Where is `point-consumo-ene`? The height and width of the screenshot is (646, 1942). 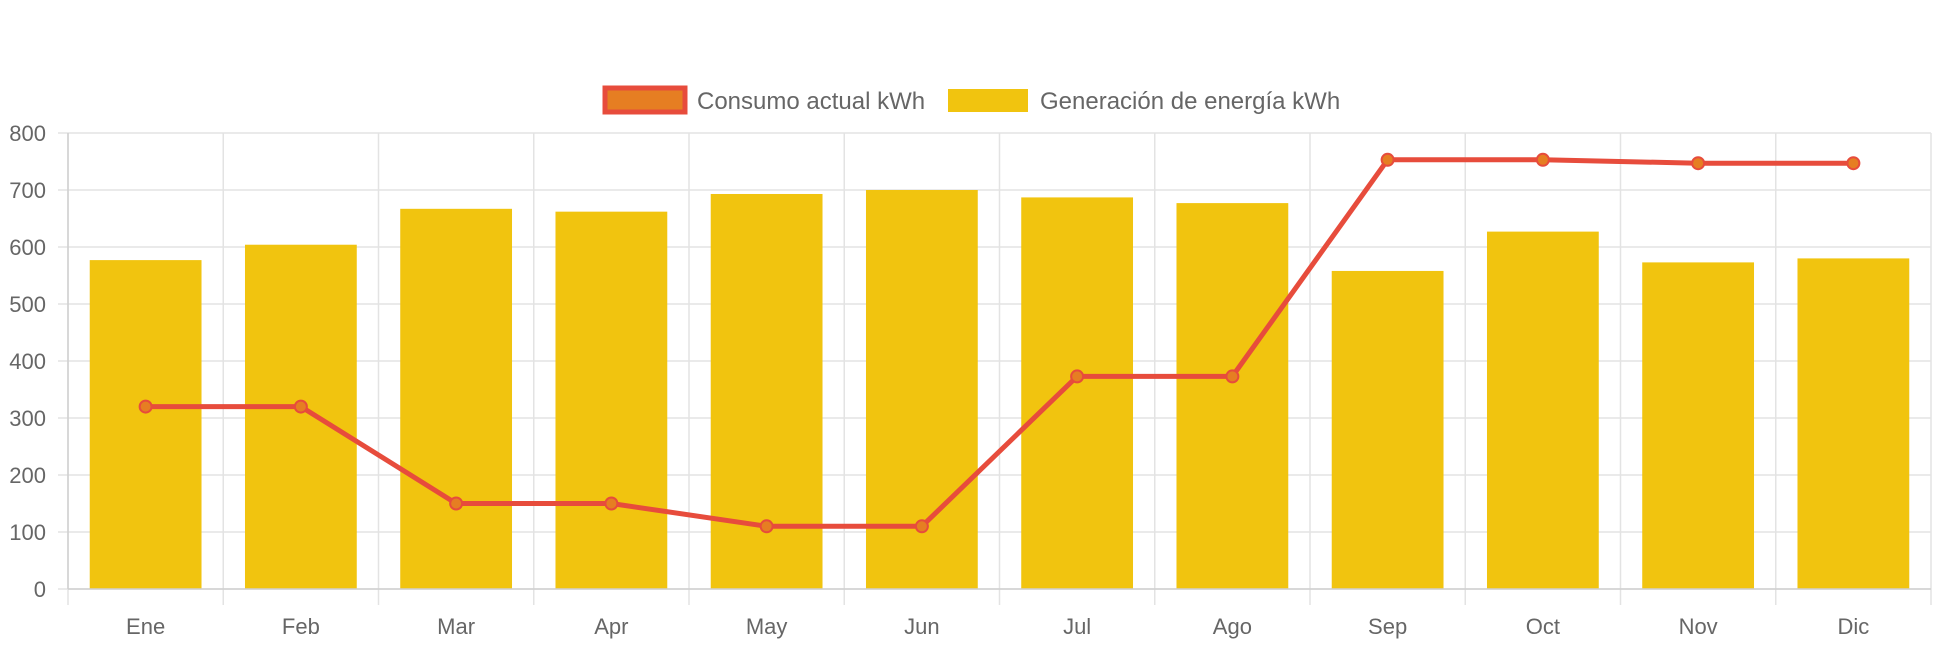 point-consumo-ene is located at coordinates (145, 406).